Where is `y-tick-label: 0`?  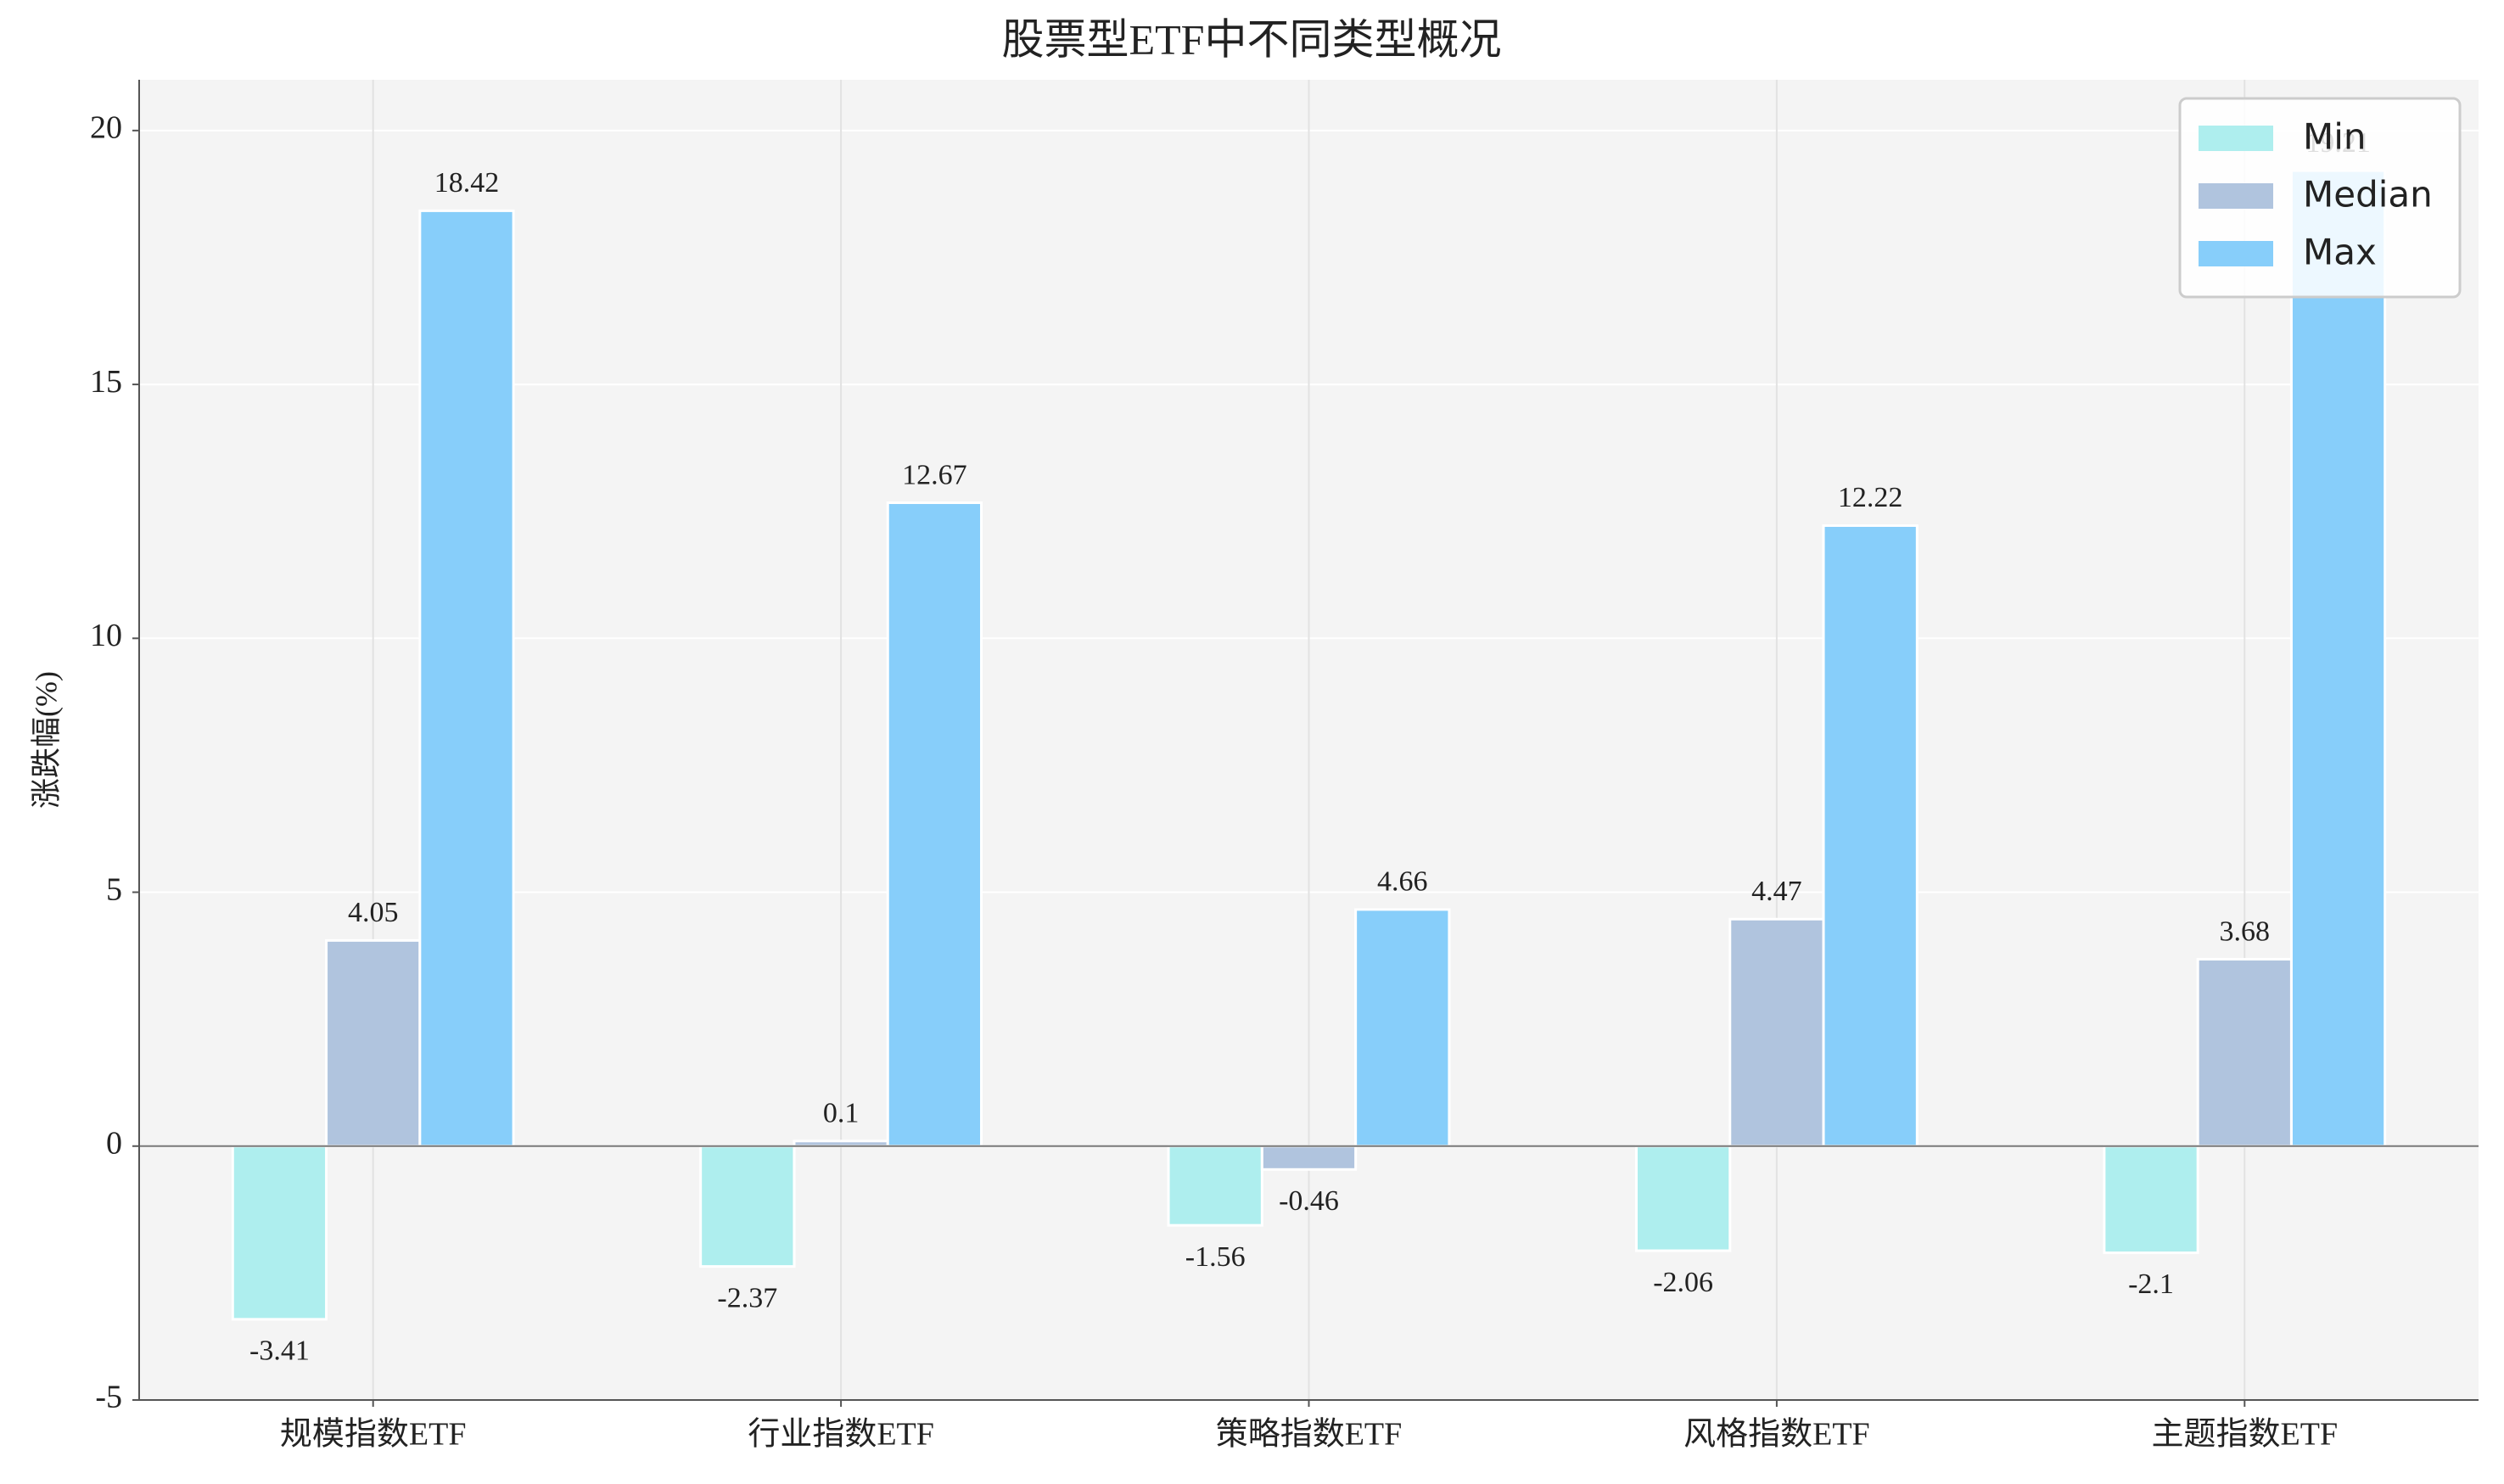 y-tick-label: 0 is located at coordinates (114, 1143).